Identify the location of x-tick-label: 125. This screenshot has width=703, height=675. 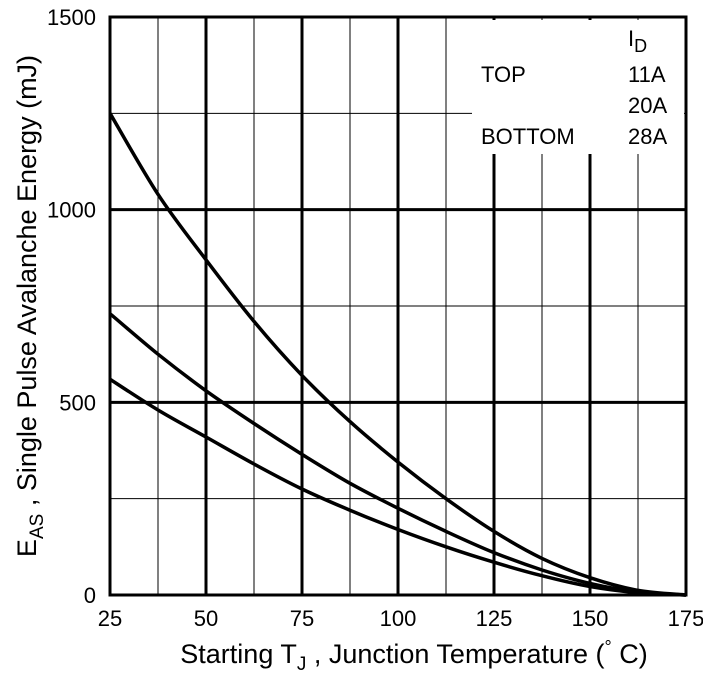
(494, 618).